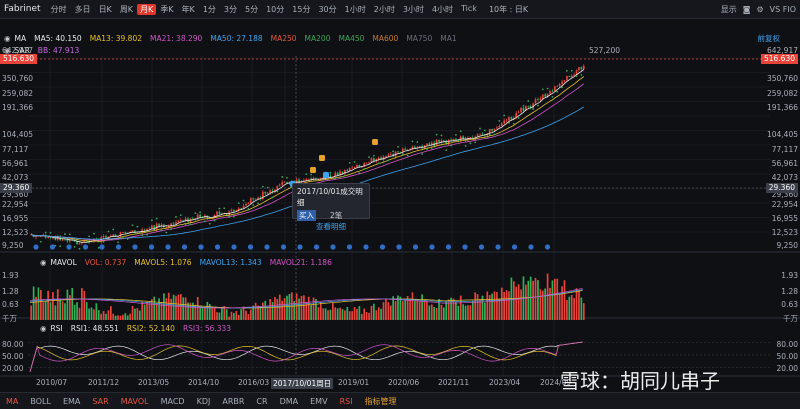  What do you see at coordinates (508, 9) in the screenshot?
I see `range-select: 10年 : 日K` at bounding box center [508, 9].